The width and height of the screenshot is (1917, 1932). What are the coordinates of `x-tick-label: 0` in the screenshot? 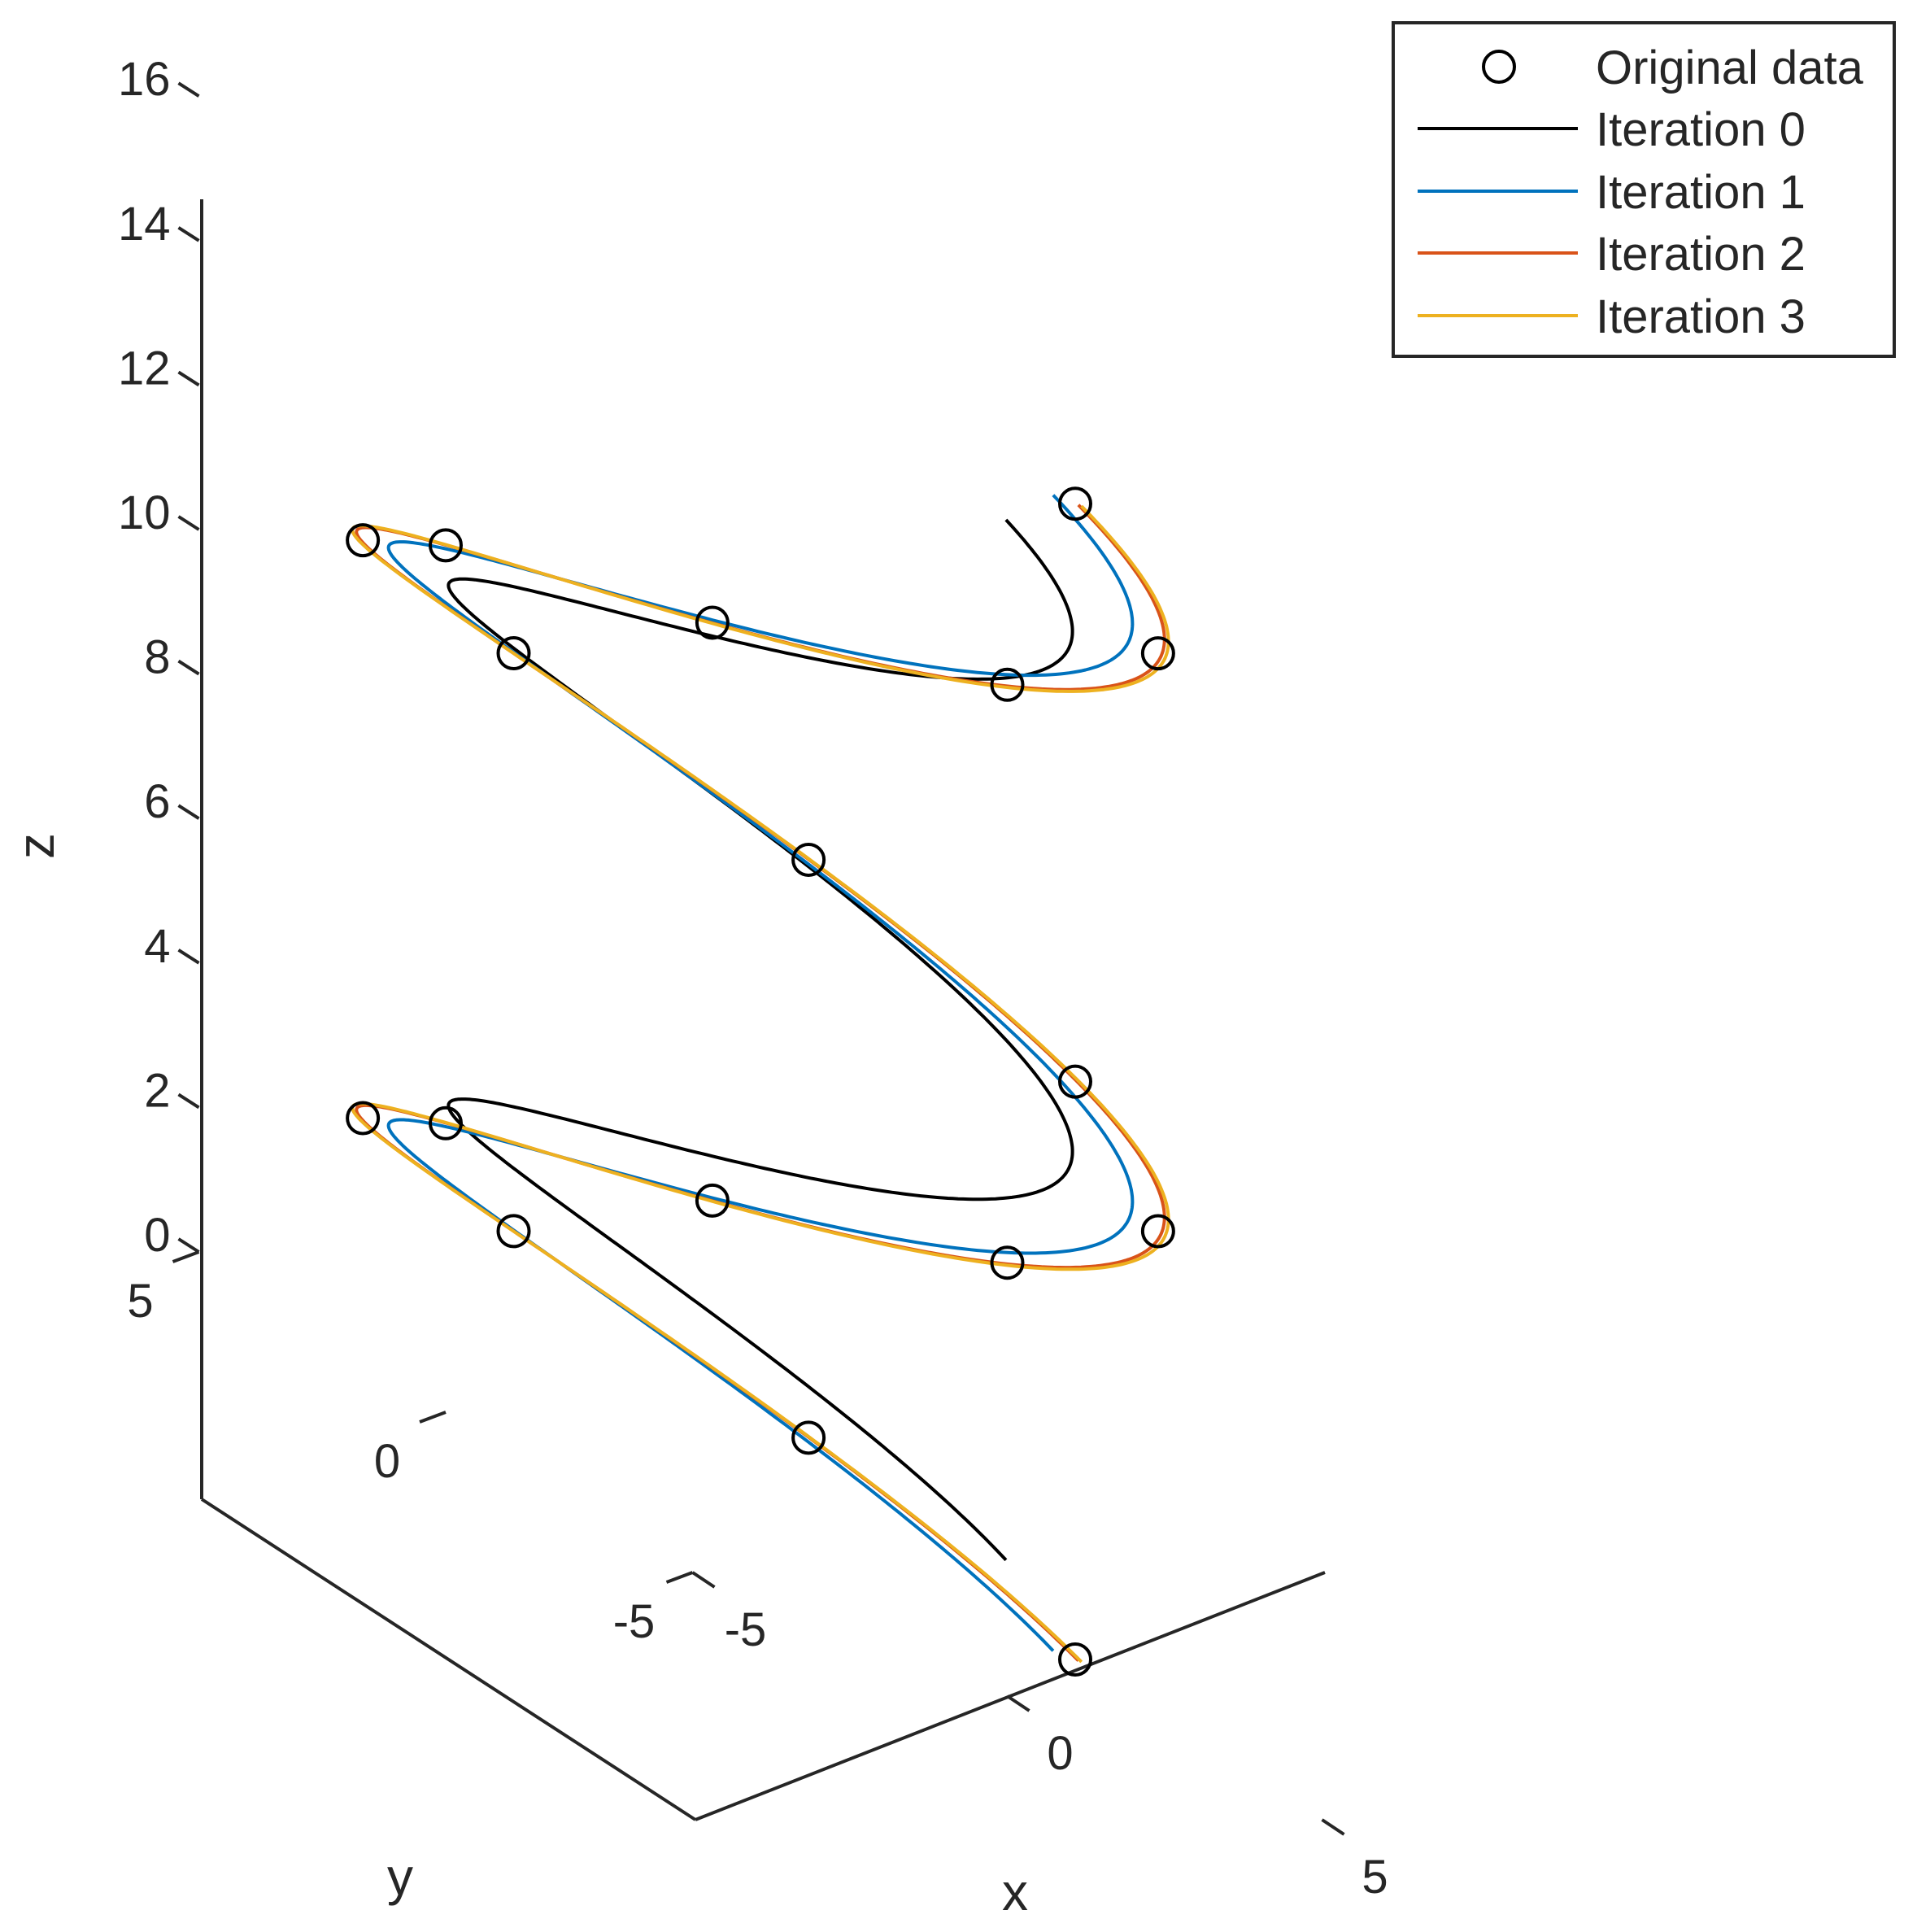 It's located at (1060, 1753).